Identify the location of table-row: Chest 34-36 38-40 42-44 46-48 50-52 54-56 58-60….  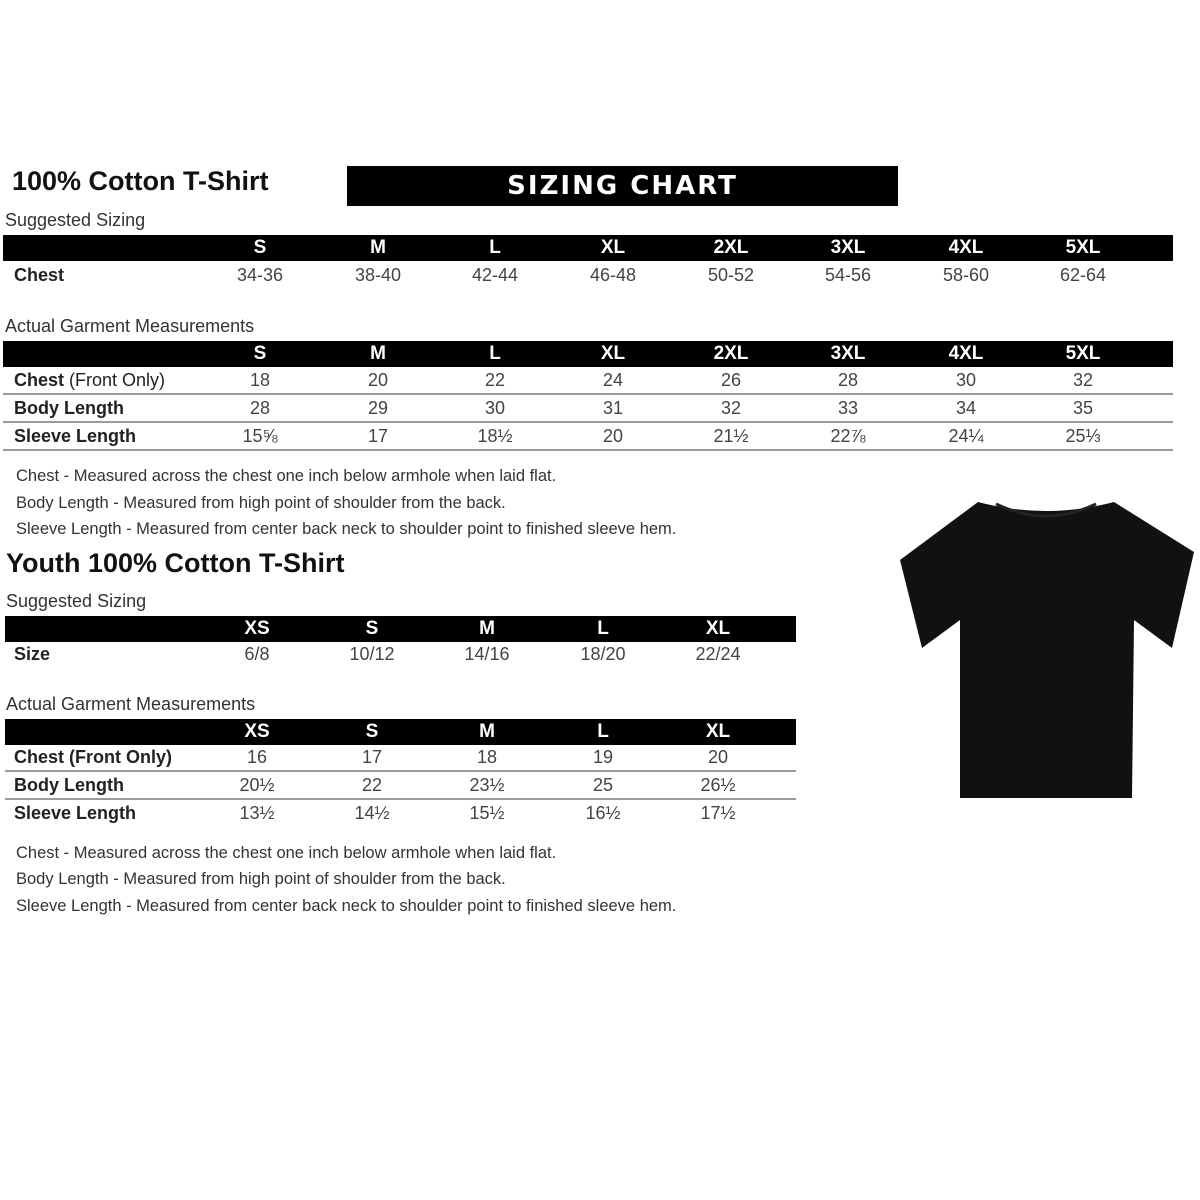
(586, 275).